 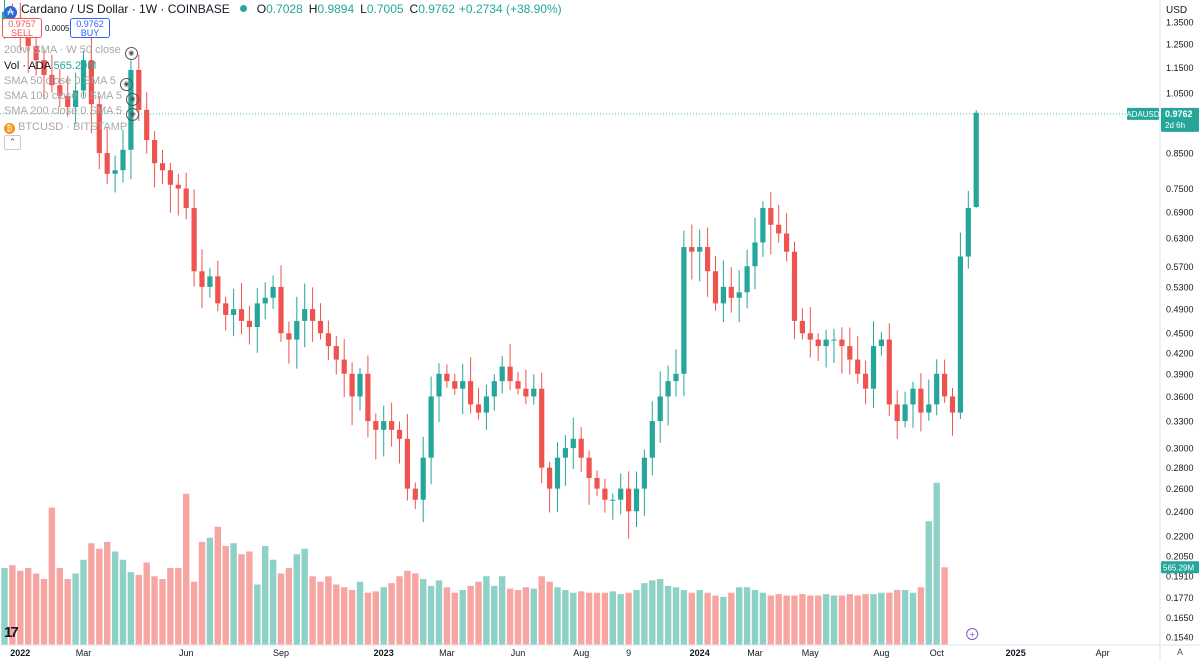 I want to click on sma100-label: SMA 100 close 0 SMA 5, so click(x=63, y=96).